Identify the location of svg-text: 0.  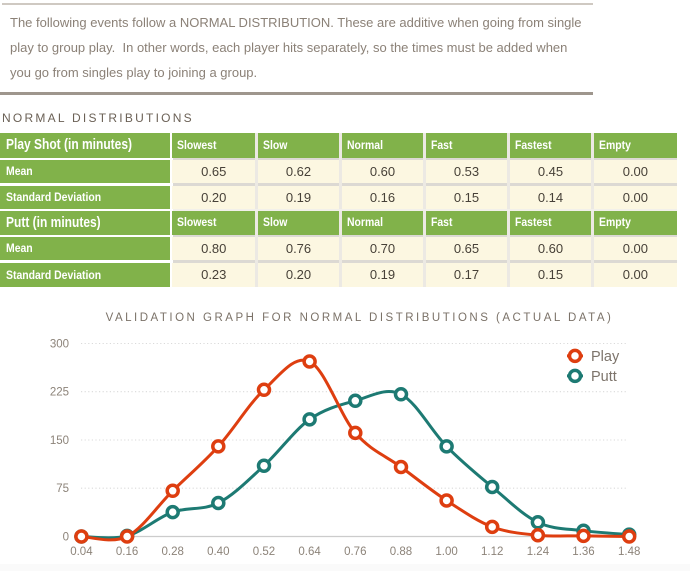
(66, 538).